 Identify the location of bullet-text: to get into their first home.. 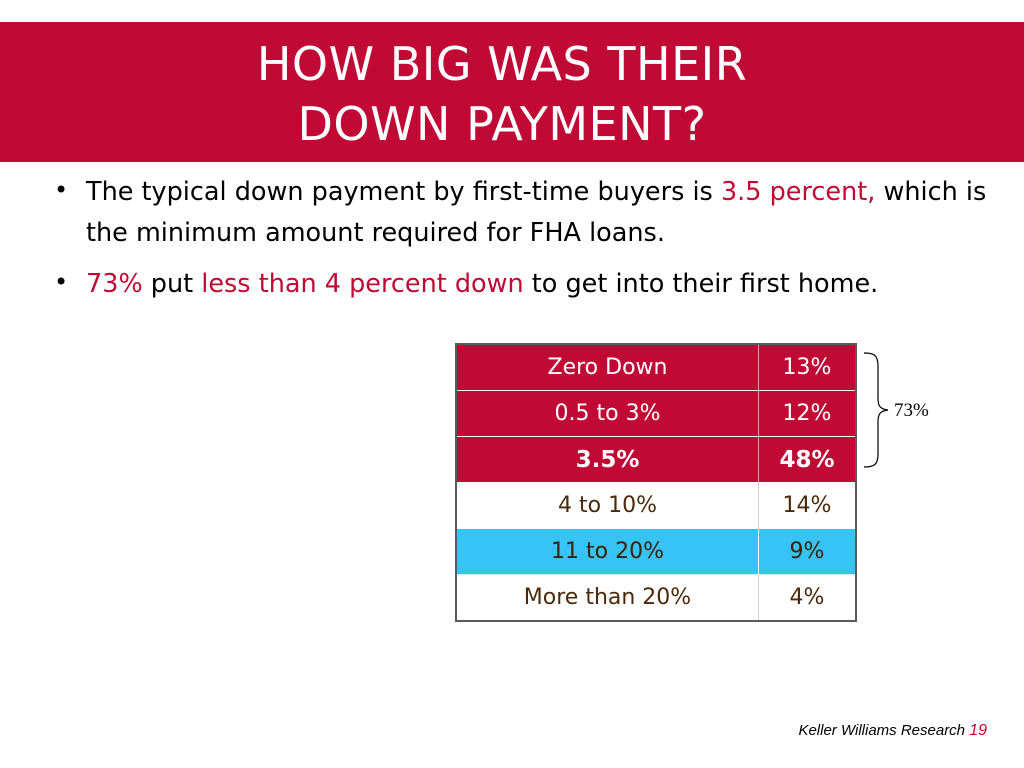
(701, 284).